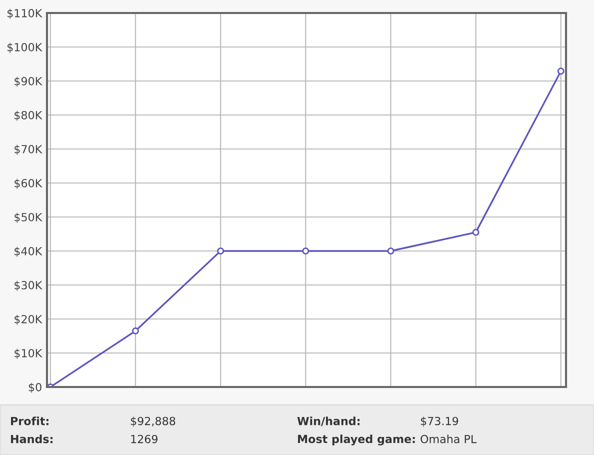  I want to click on y-tick-label: $20K, so click(28, 319).